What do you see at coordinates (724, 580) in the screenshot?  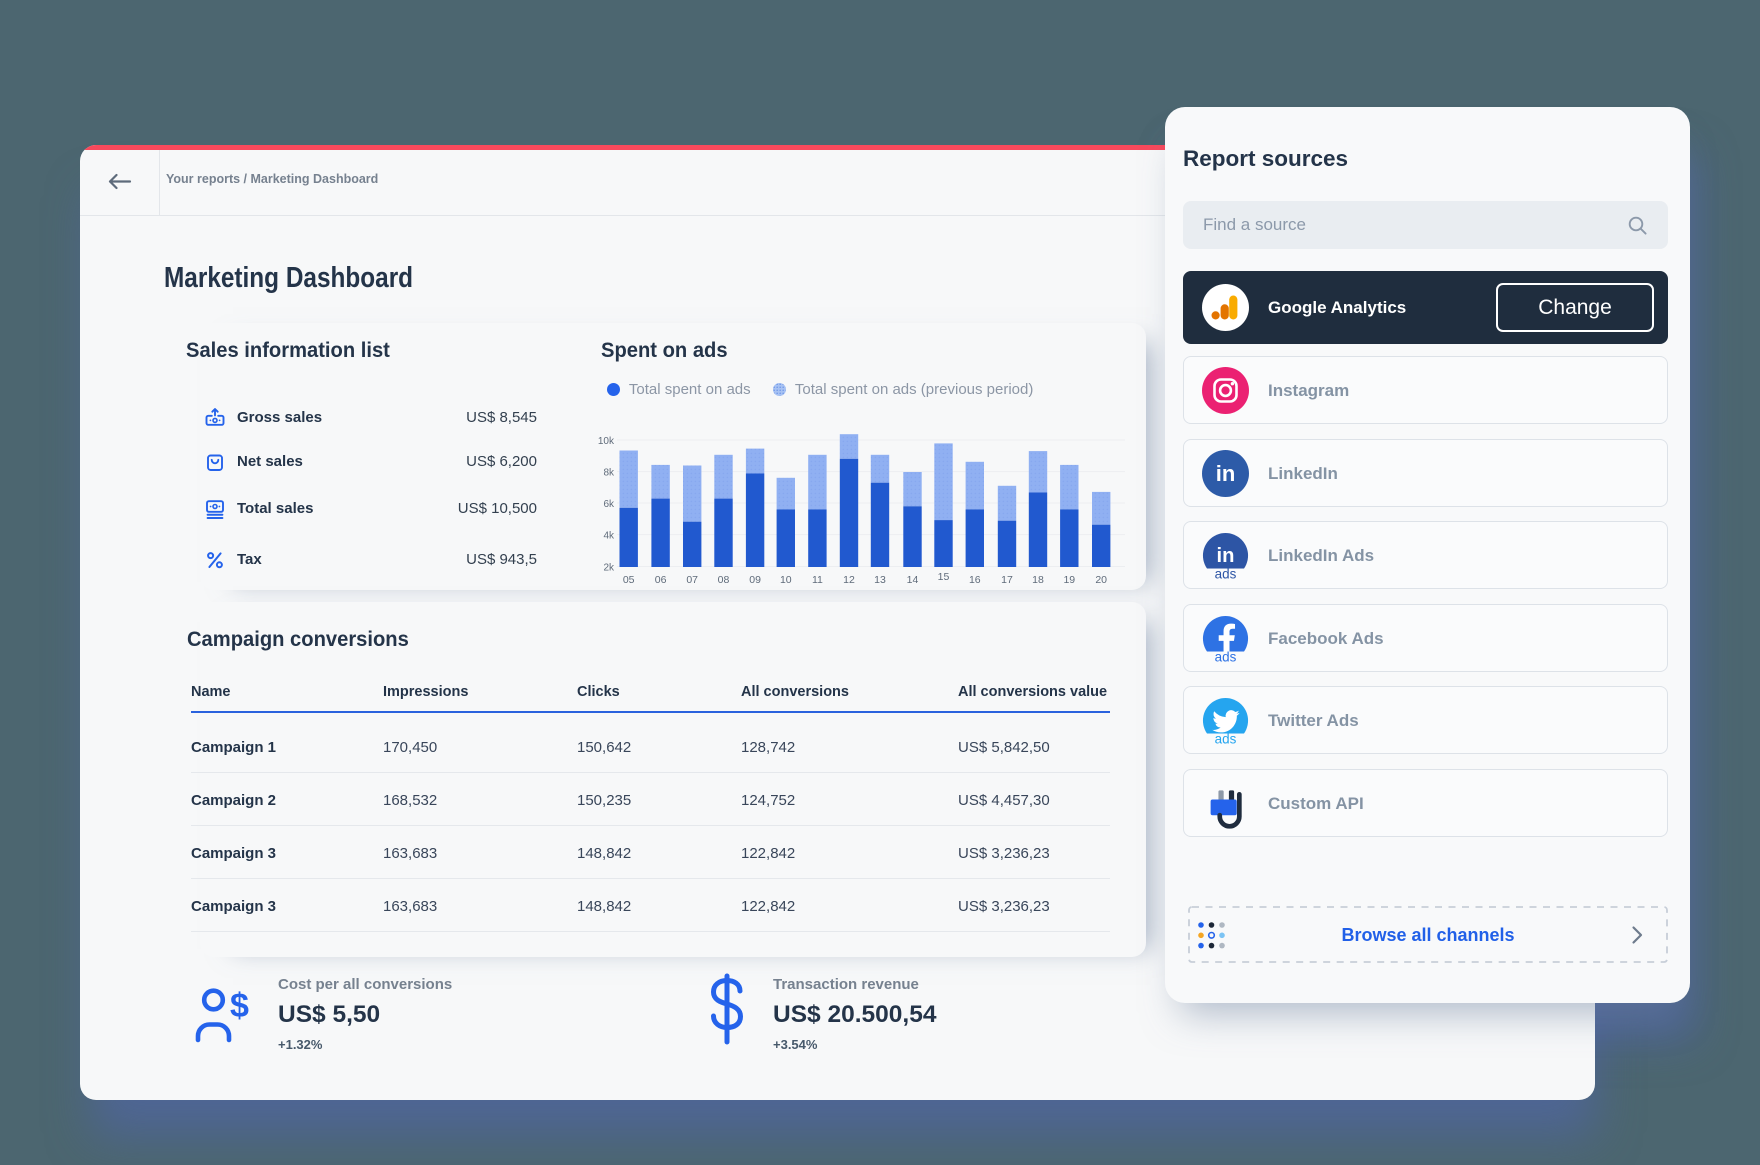 I see `svg-text: 08` at bounding box center [724, 580].